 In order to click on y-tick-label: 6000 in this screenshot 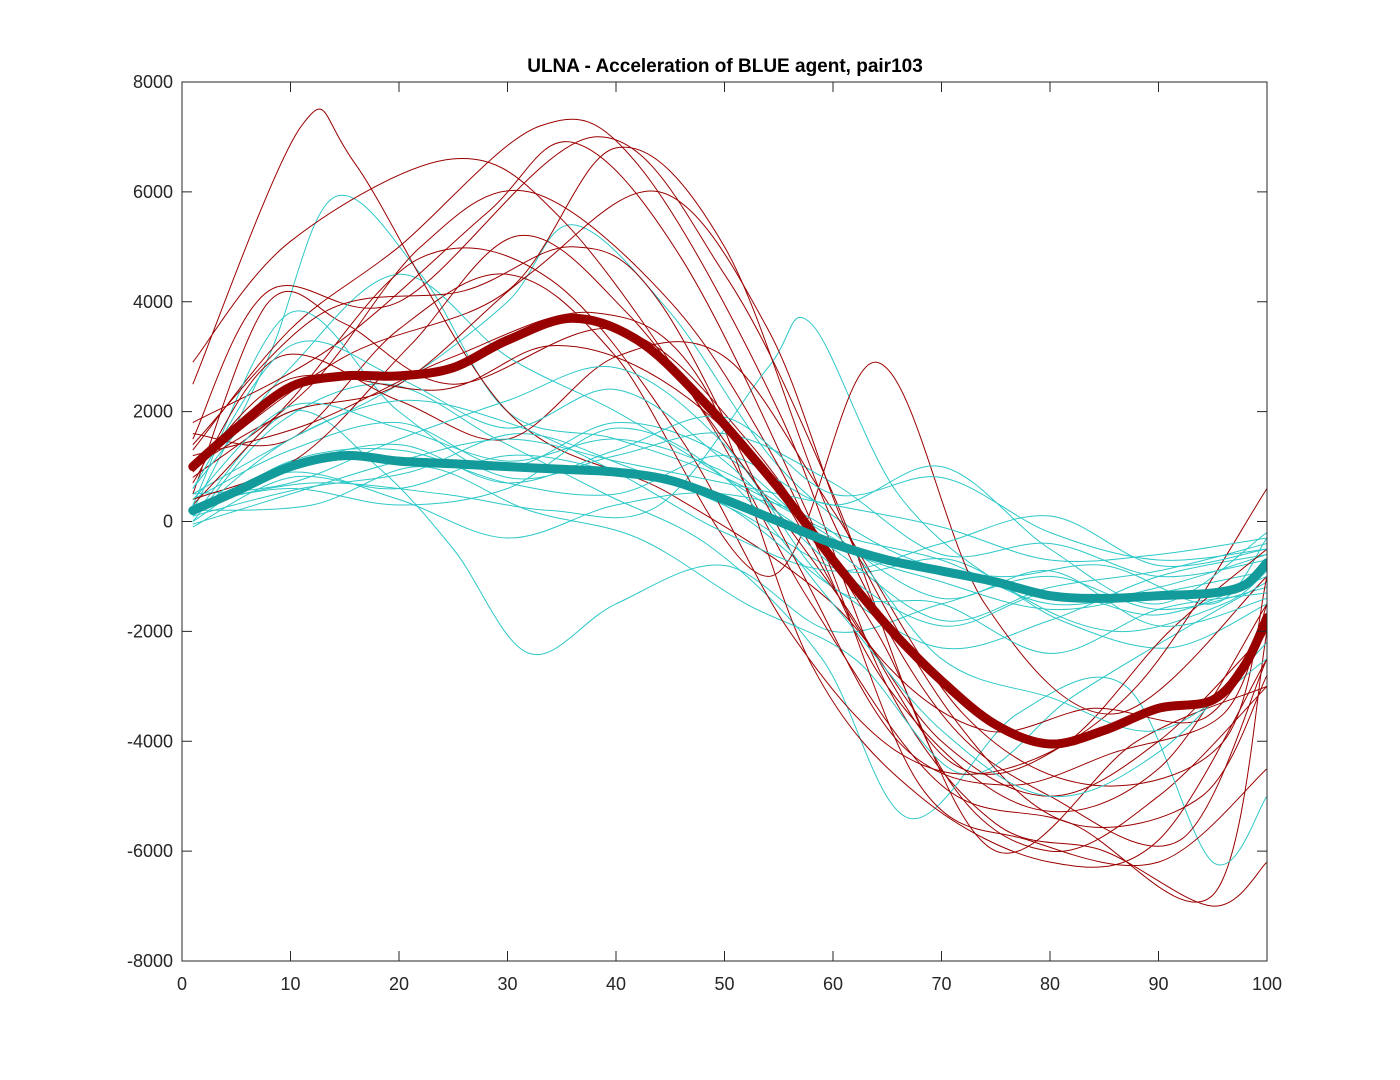, I will do `click(153, 192)`.